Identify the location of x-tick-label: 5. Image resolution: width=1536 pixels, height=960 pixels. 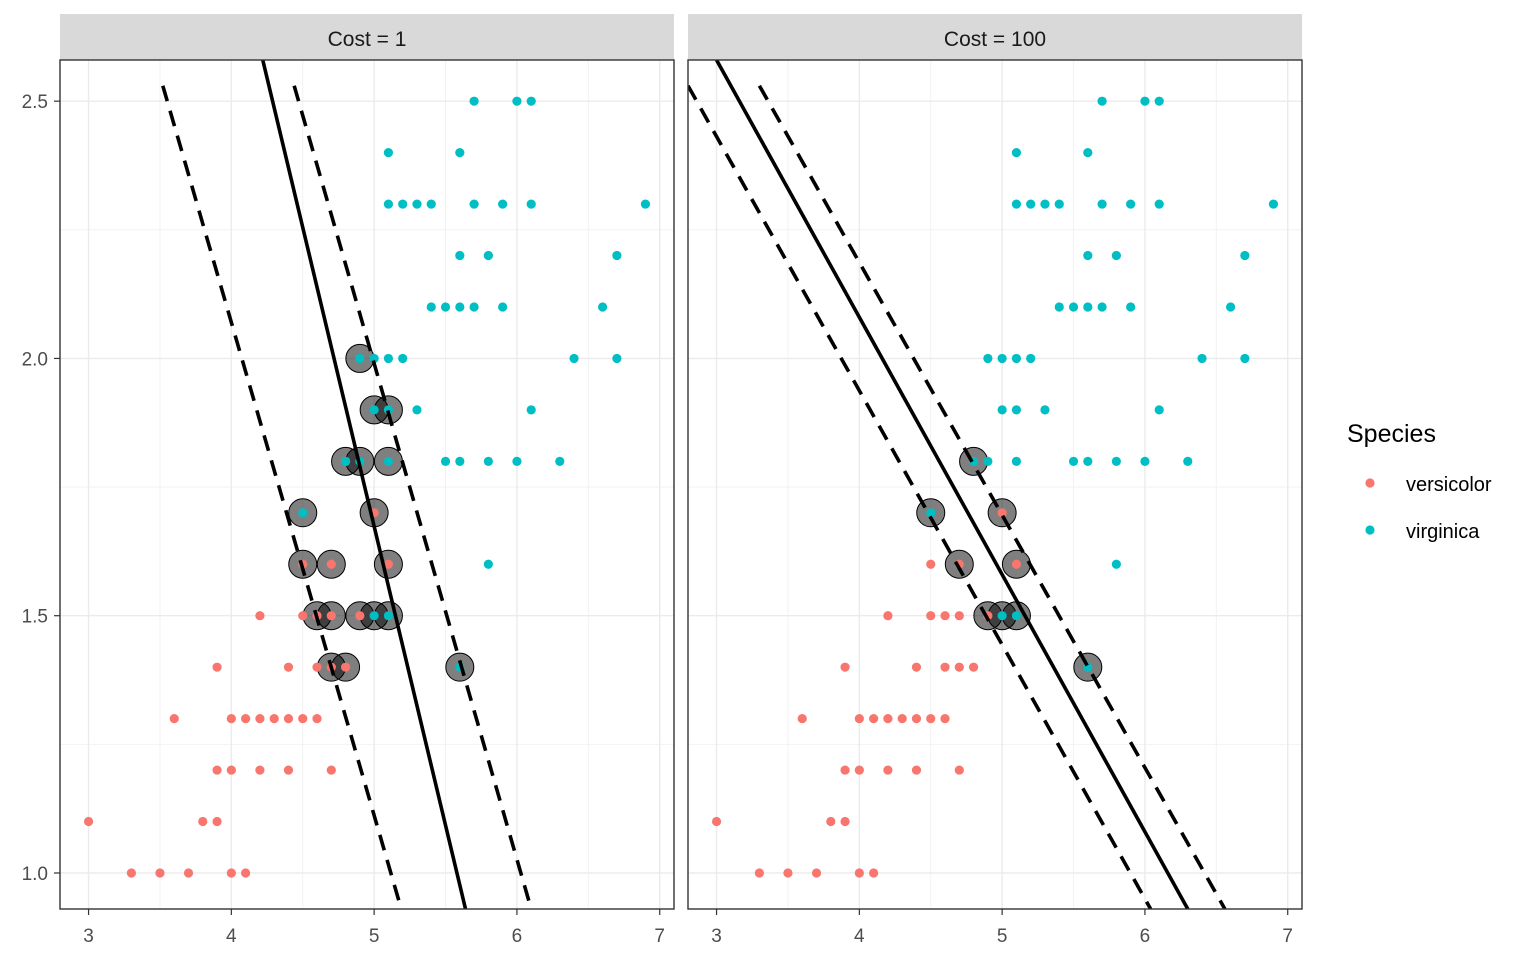
(374, 936).